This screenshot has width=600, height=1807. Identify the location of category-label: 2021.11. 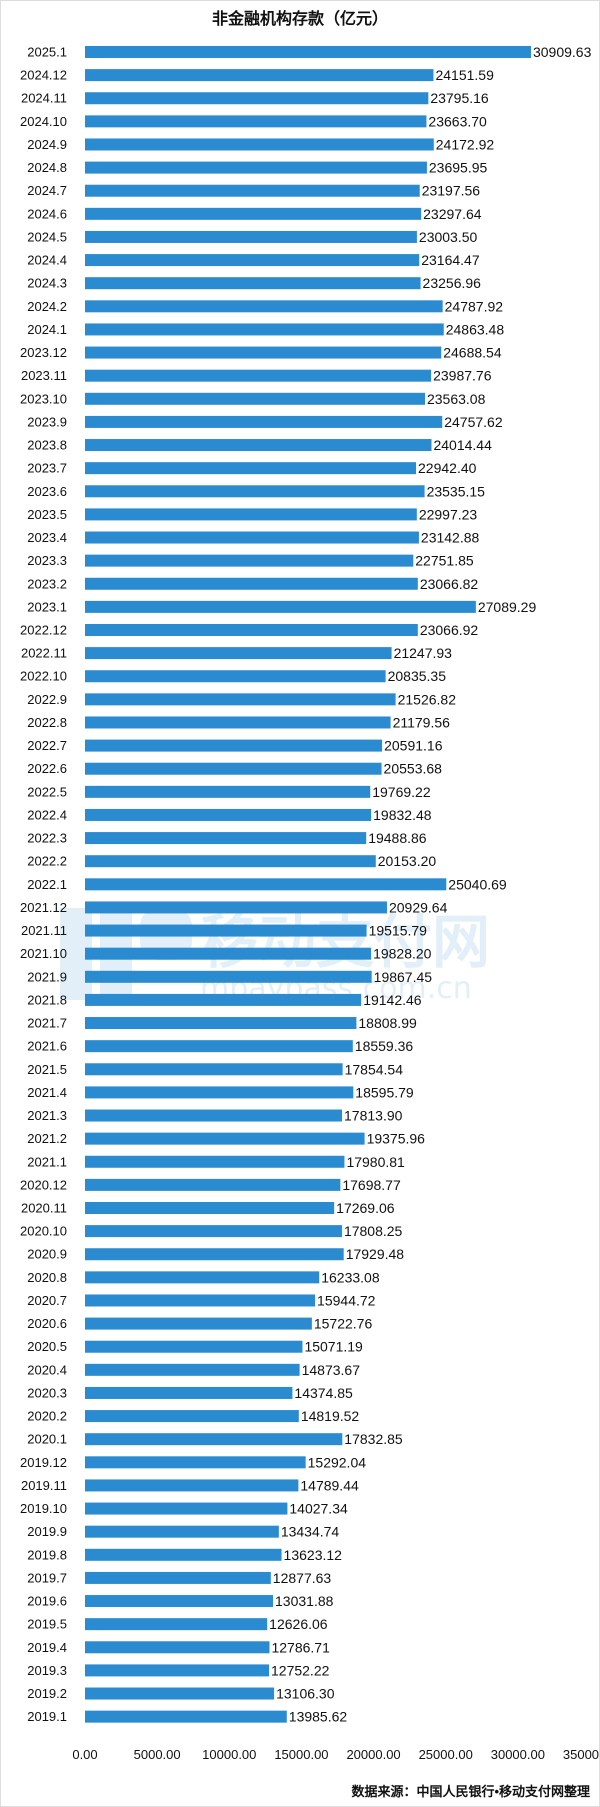
(44, 930).